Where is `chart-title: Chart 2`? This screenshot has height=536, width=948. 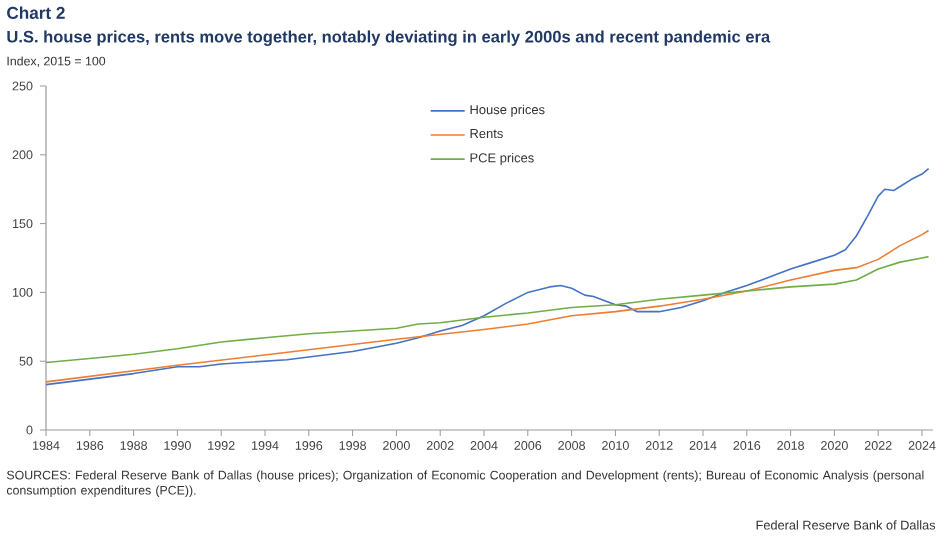
chart-title: Chart 2 is located at coordinates (36, 12).